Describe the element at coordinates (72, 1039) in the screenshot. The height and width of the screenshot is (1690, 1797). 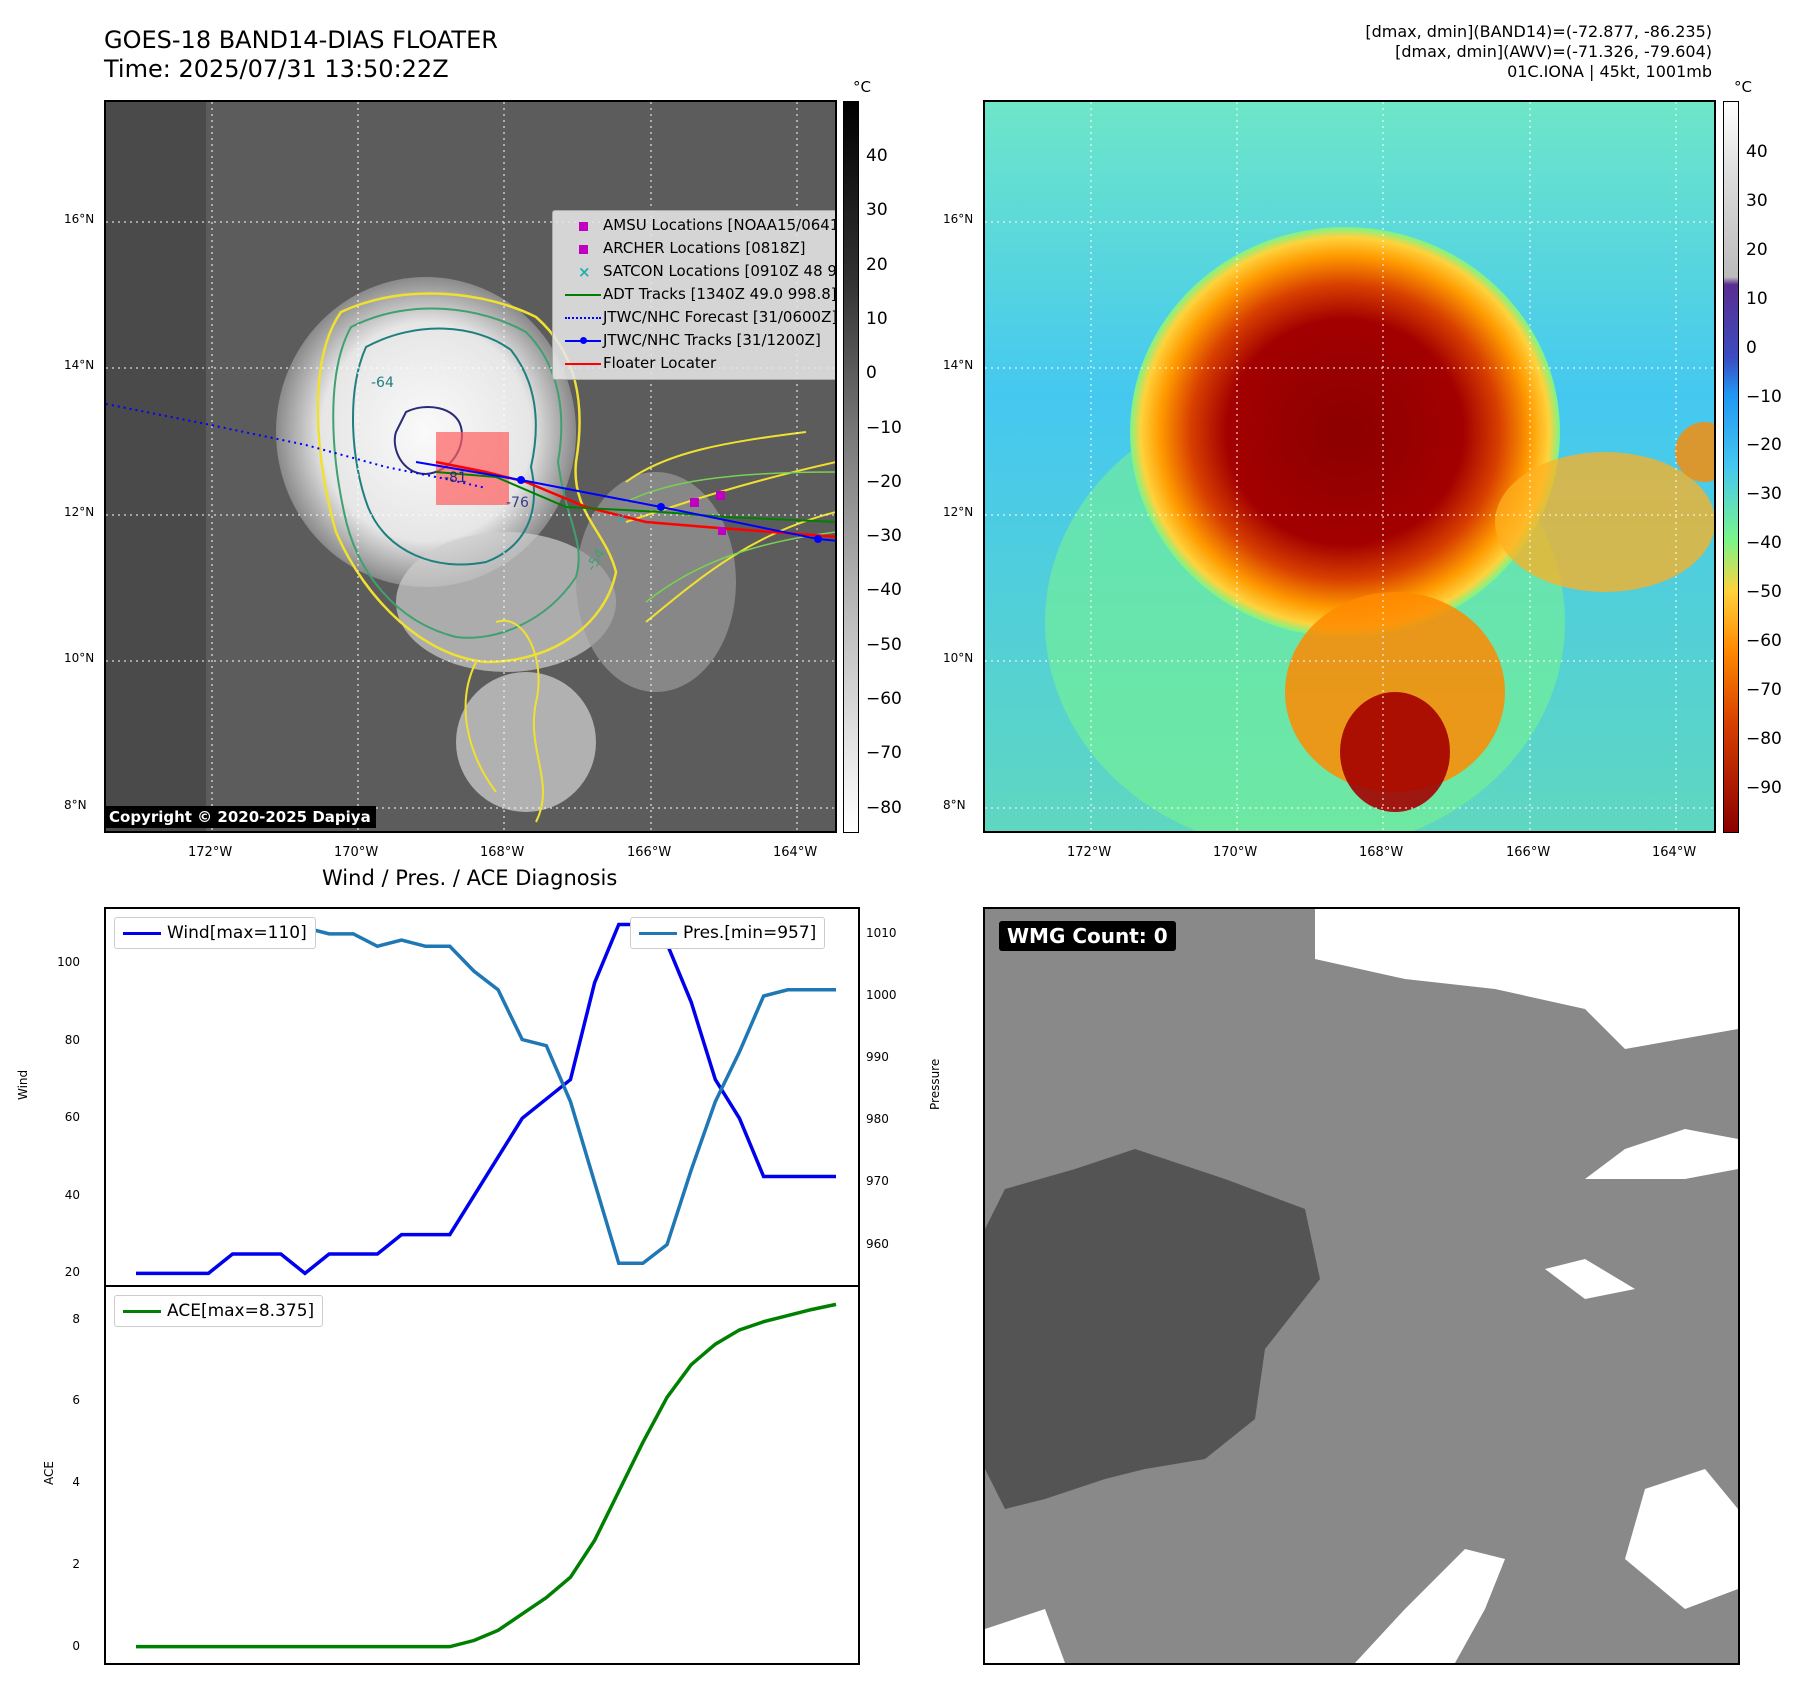
I see `wind-tick: 80` at that location.